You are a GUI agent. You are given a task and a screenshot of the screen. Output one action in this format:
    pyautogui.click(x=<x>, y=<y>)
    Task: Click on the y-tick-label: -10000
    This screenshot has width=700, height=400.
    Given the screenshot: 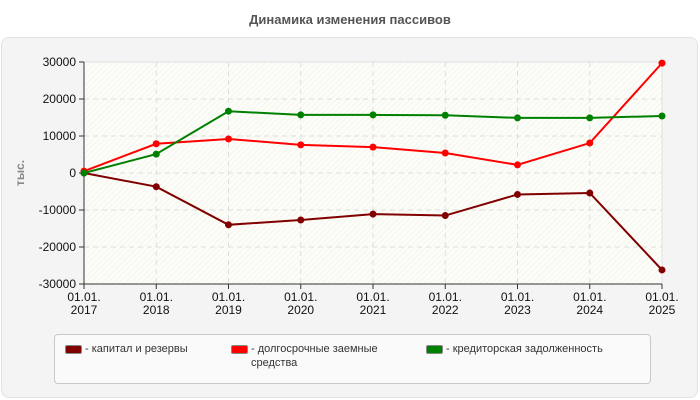 What is the action you would take?
    pyautogui.click(x=58, y=210)
    